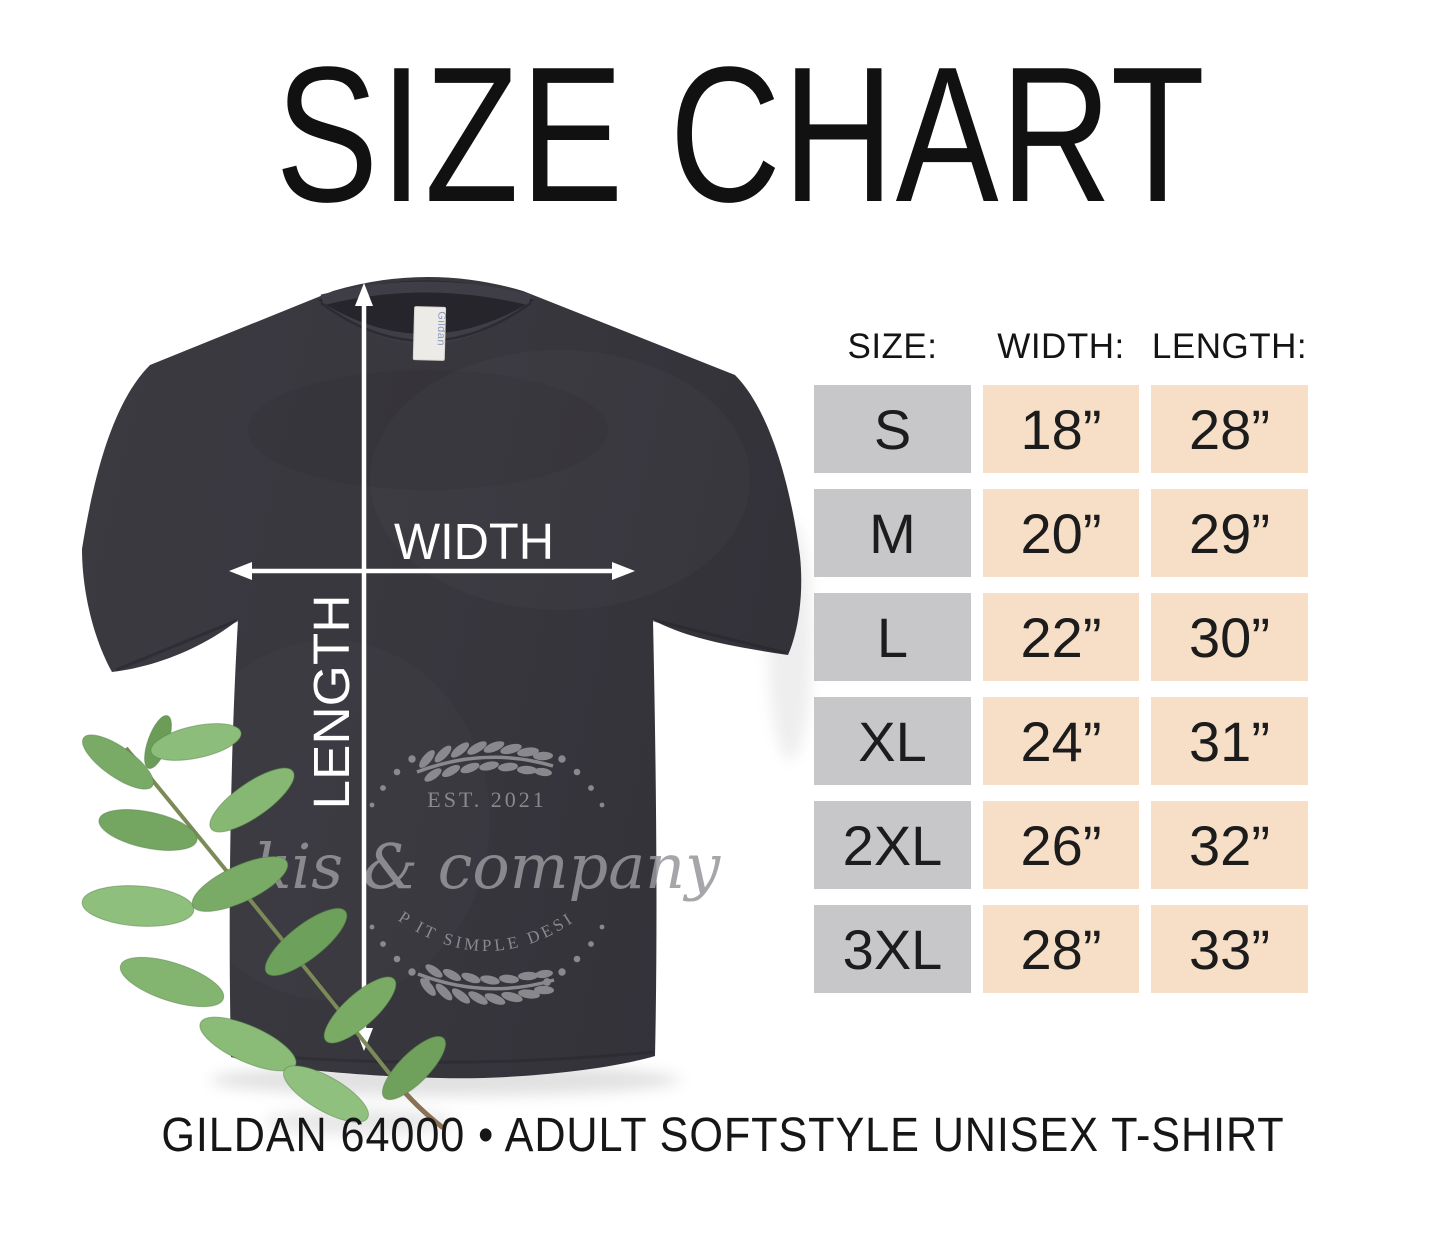 This screenshot has height=1244, width=1445. Describe the element at coordinates (264, 922) in the screenshot. I see `leaf-branch-decoration` at that location.